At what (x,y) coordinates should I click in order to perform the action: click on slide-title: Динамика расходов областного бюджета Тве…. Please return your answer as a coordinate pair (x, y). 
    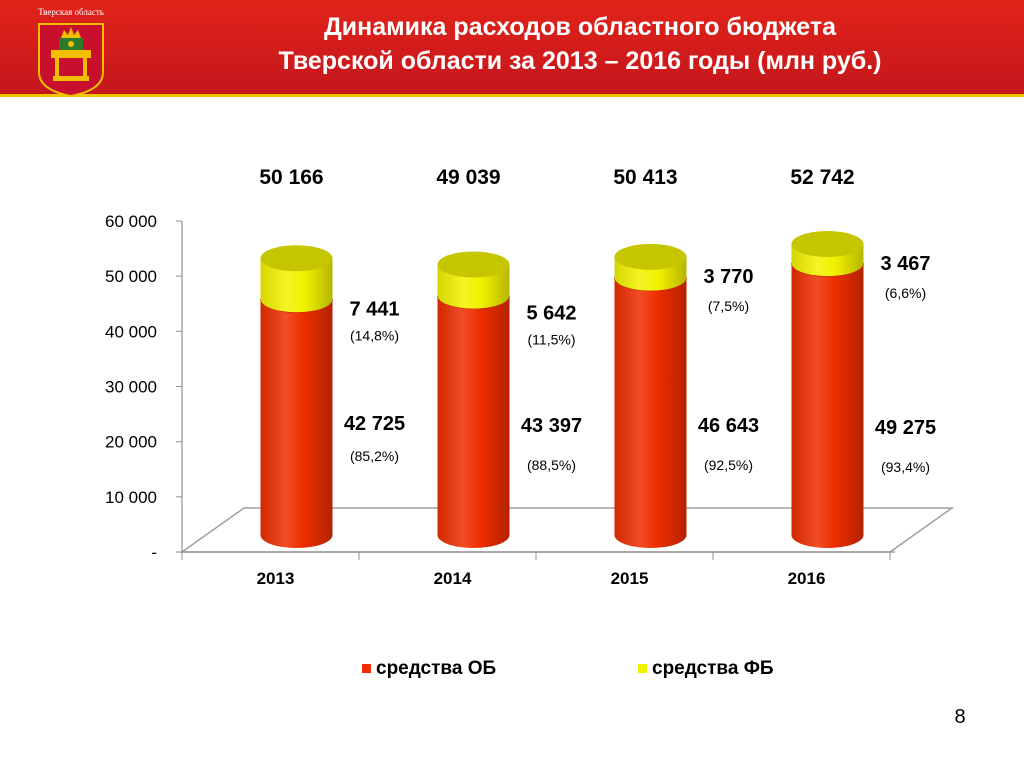
    Looking at the image, I should click on (580, 44).